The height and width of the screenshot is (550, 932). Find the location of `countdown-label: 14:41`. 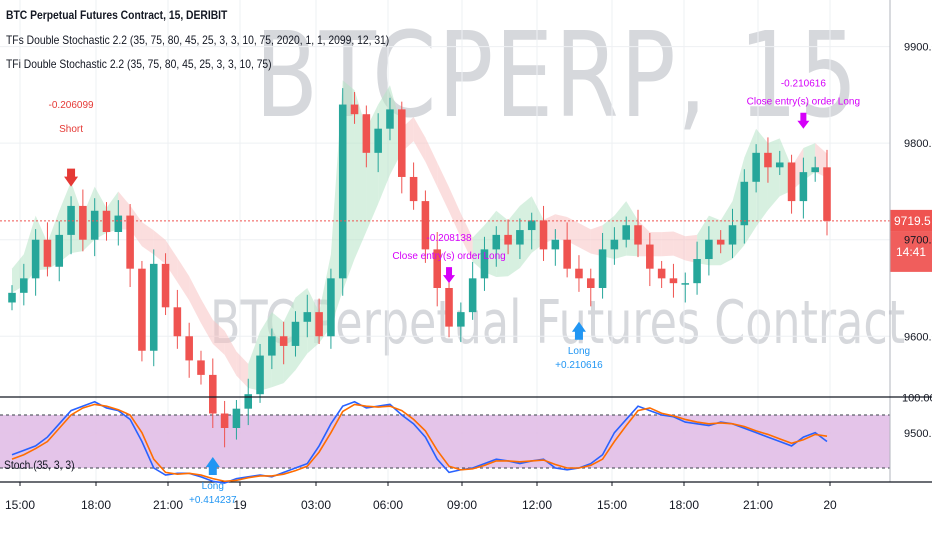

countdown-label: 14:41 is located at coordinates (911, 252).